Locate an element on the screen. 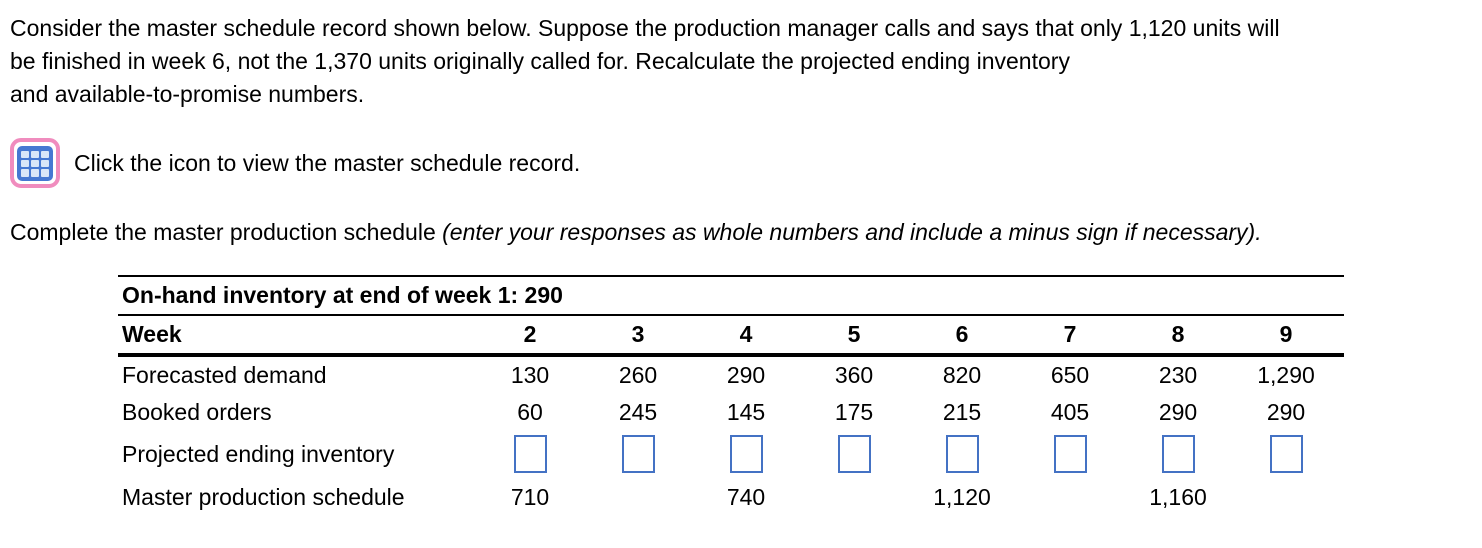  row-label: Forecasted demand is located at coordinates (224, 375).